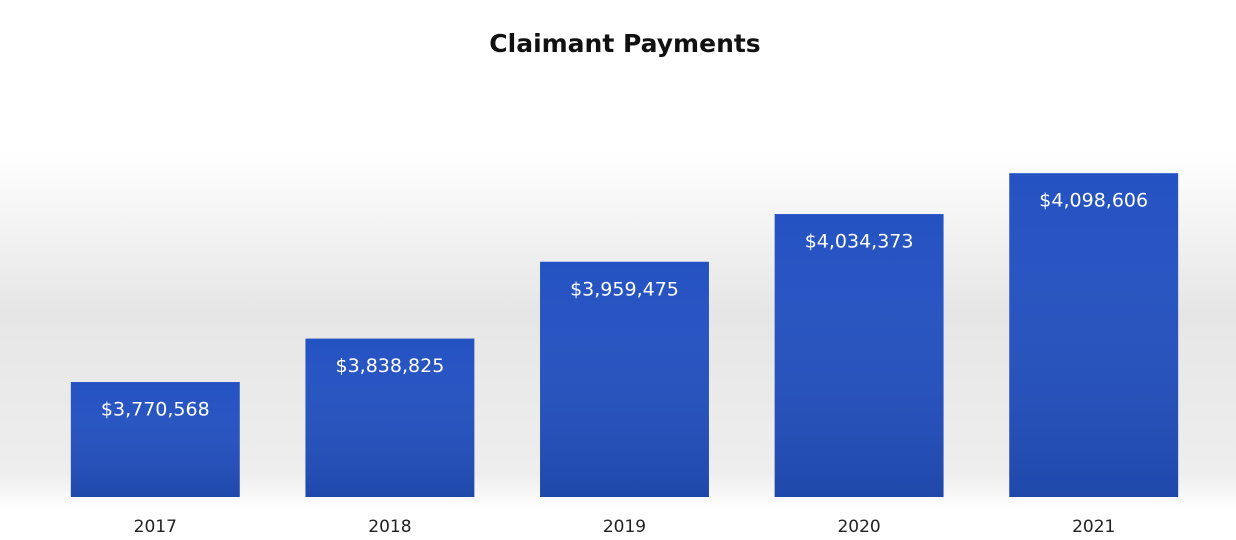 This screenshot has width=1236, height=540. I want to click on chart-title: Claimant Payments, so click(624, 43).